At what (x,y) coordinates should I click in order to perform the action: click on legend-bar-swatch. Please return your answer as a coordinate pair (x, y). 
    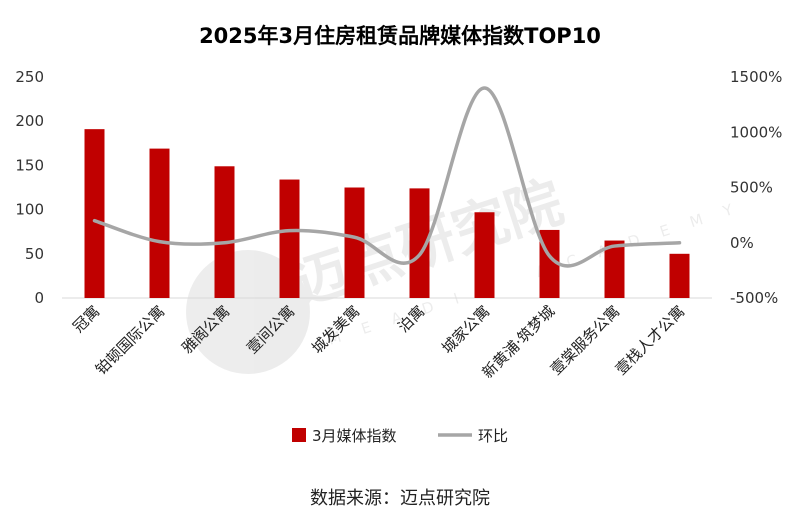
    Looking at the image, I should click on (299, 435).